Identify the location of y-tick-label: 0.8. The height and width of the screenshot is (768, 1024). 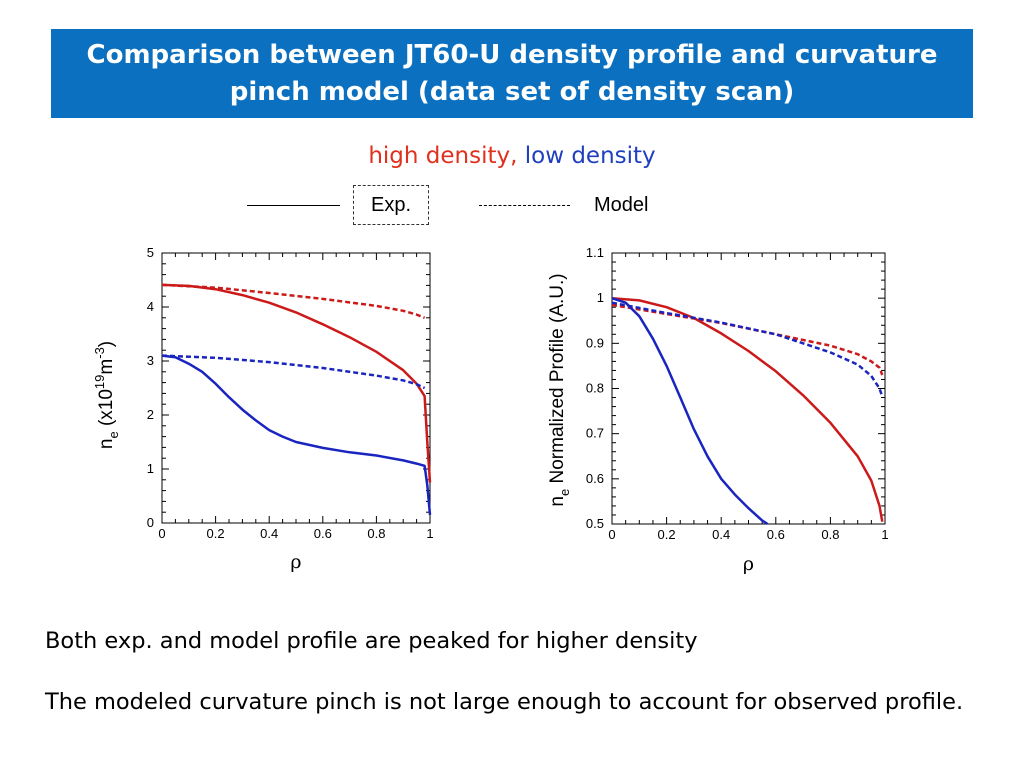
(595, 388).